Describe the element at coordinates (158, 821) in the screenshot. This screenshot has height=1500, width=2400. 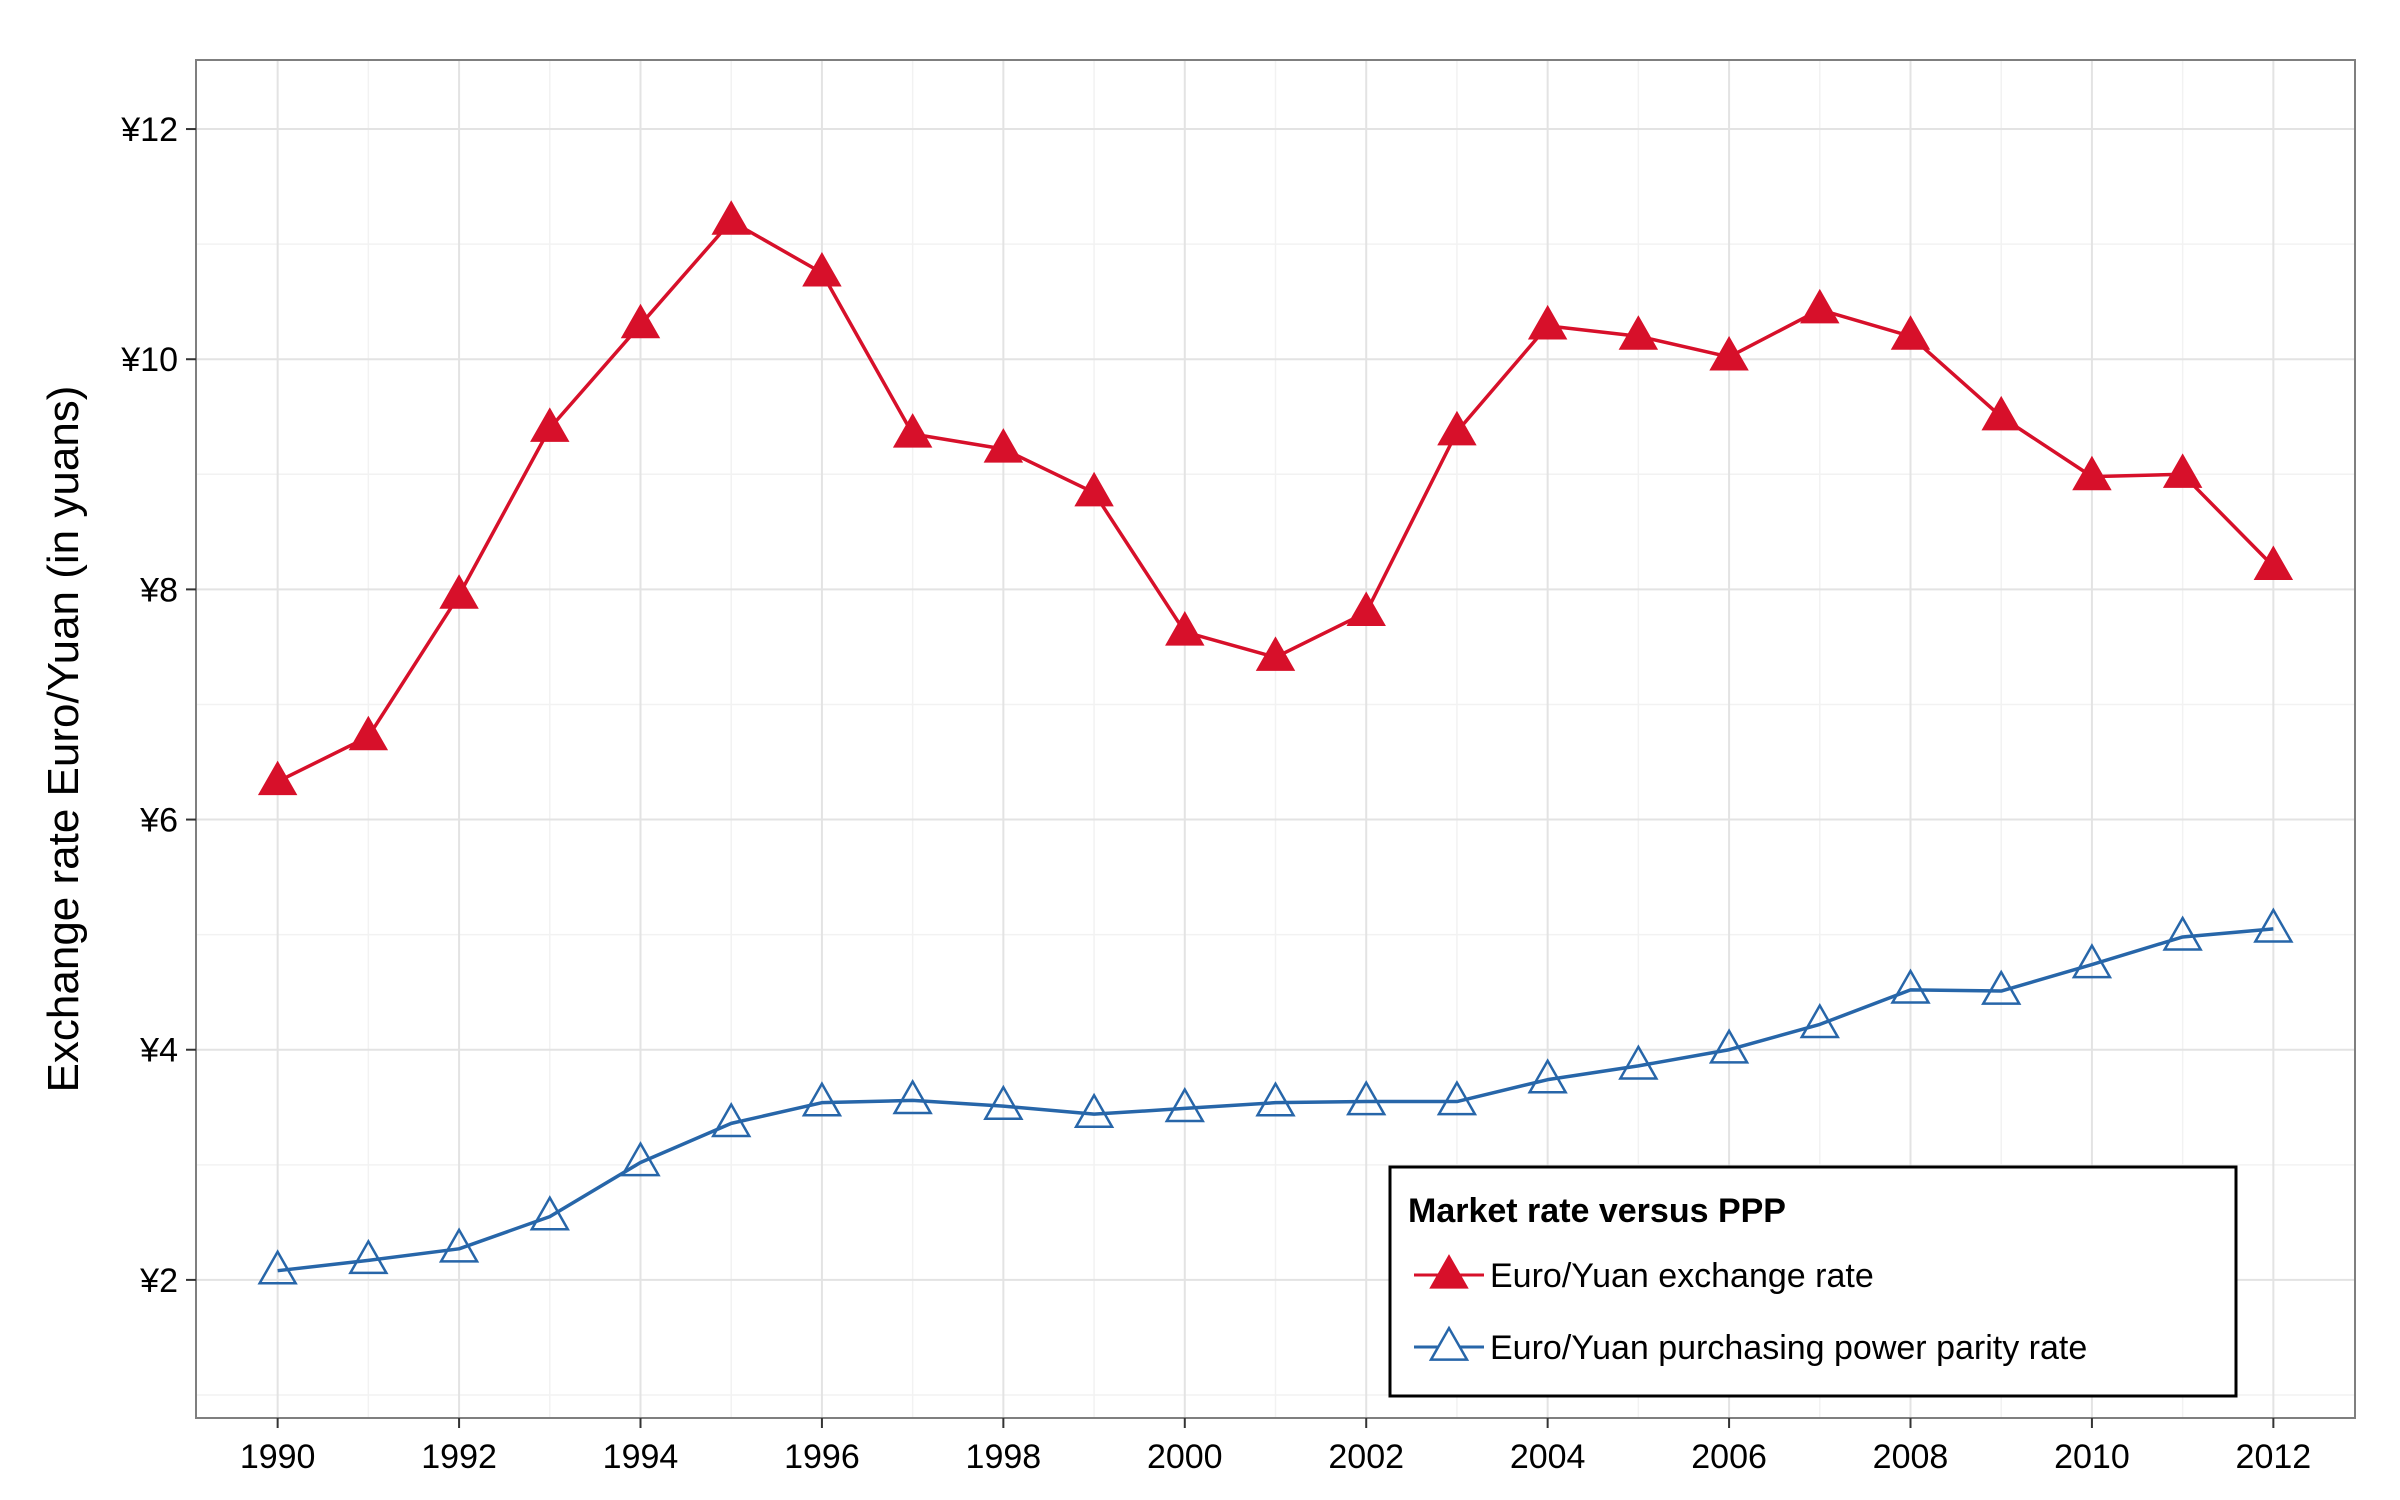
I see `y-tick-label: ¥6` at that location.